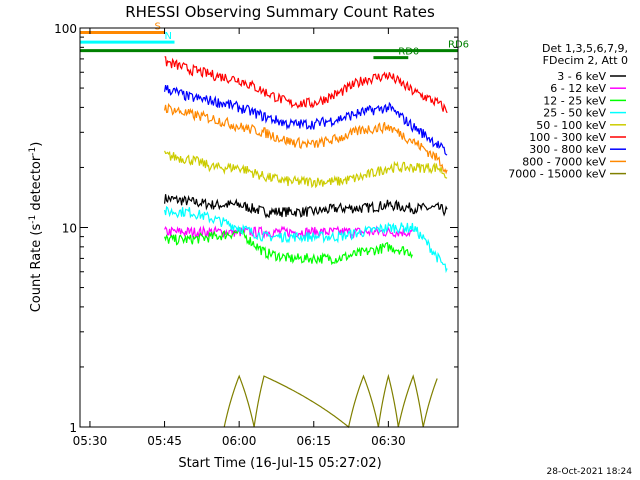 The image size is (640, 480). What do you see at coordinates (564, 161) in the screenshot?
I see `legend-label-8: 800 - 7000 keV` at bounding box center [564, 161].